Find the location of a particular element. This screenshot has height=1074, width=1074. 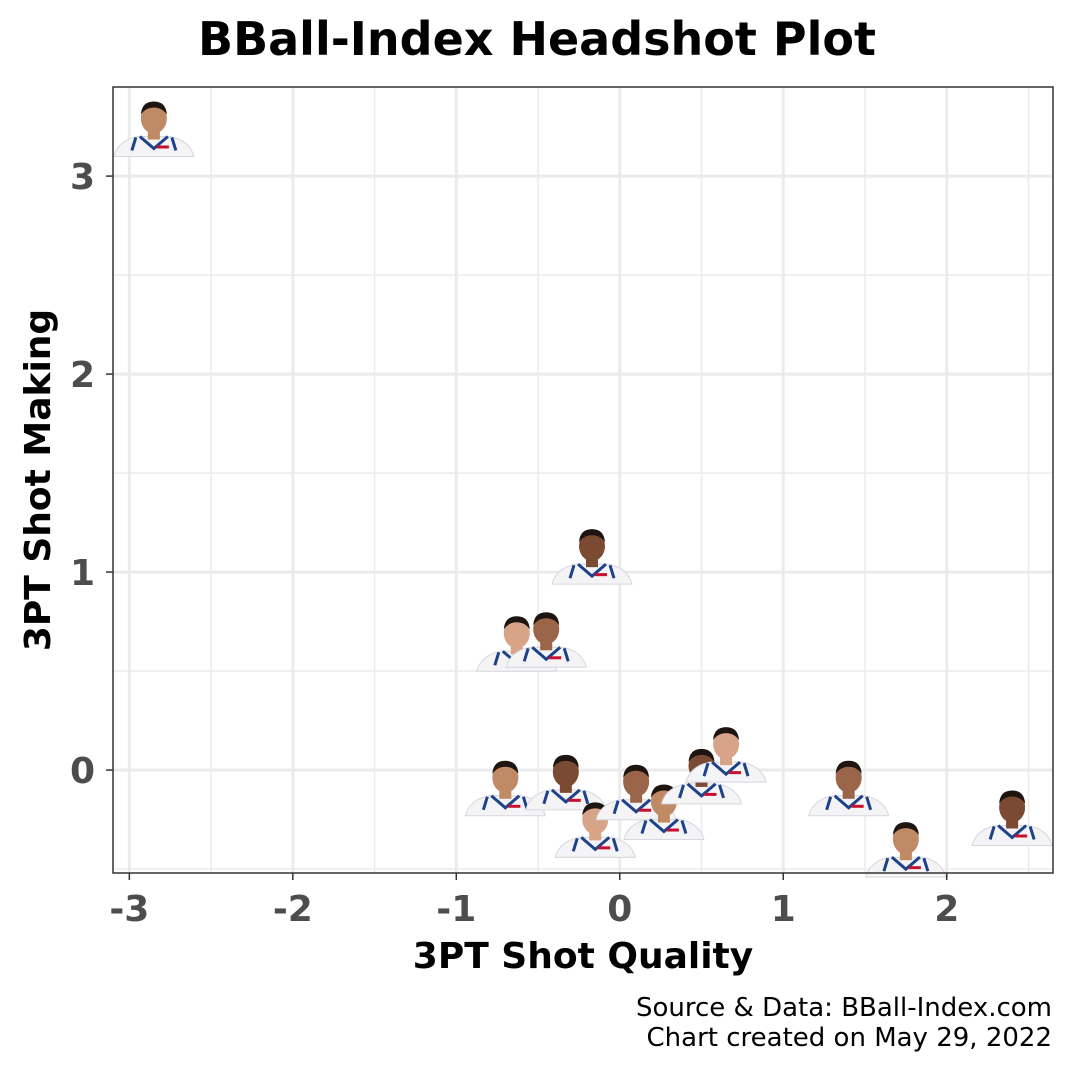

x-tick-label: 0 is located at coordinates (619, 909).